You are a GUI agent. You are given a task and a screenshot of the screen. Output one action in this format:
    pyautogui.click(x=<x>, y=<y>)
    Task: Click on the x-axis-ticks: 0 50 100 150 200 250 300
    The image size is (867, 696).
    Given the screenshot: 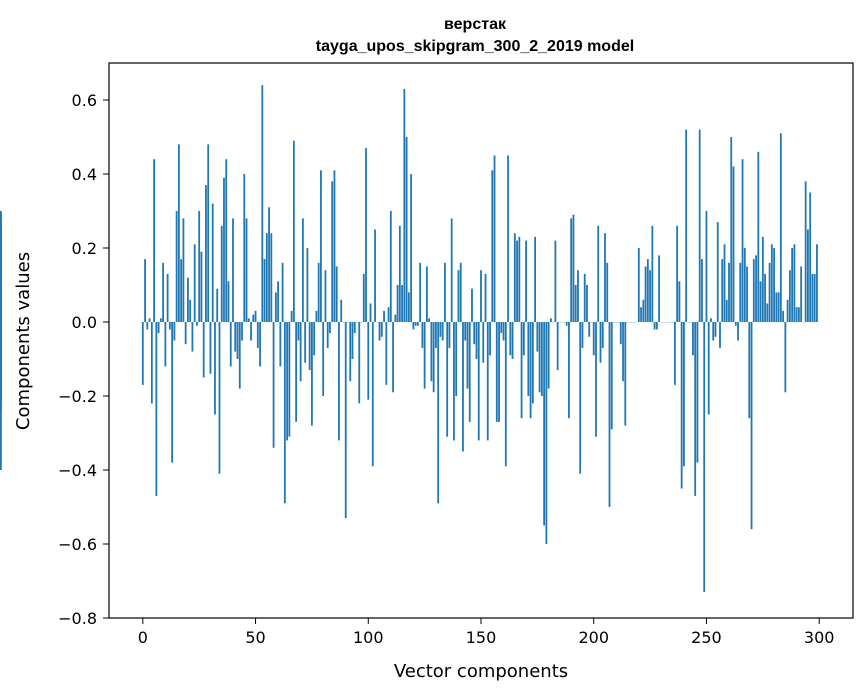 What is the action you would take?
    pyautogui.click(x=486, y=632)
    